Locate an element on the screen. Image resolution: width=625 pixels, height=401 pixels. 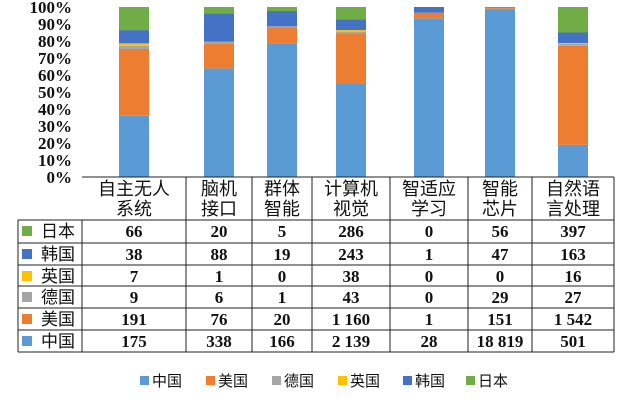
data-value-label: 56 is located at coordinates (500, 231).